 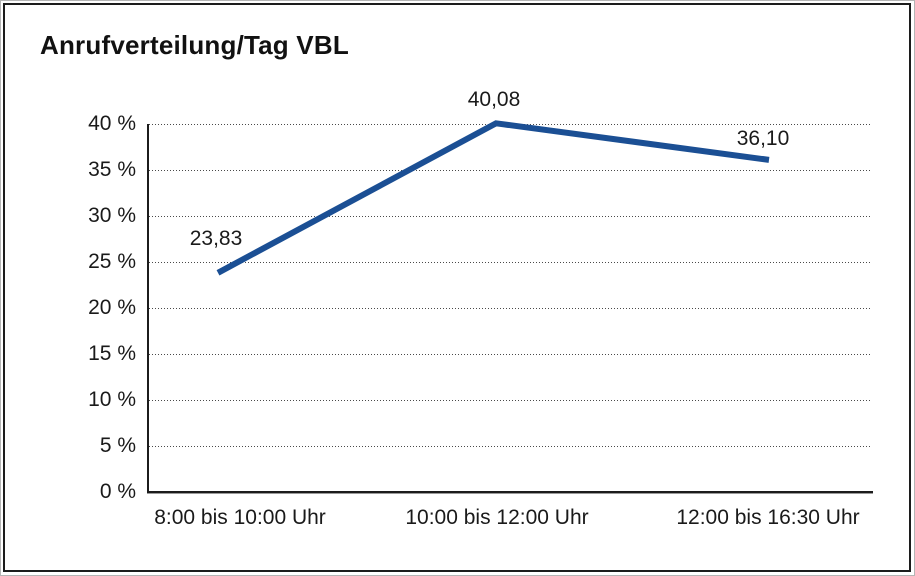 What do you see at coordinates (117, 445) in the screenshot?
I see `y-axis-tick-label: 5 %` at bounding box center [117, 445].